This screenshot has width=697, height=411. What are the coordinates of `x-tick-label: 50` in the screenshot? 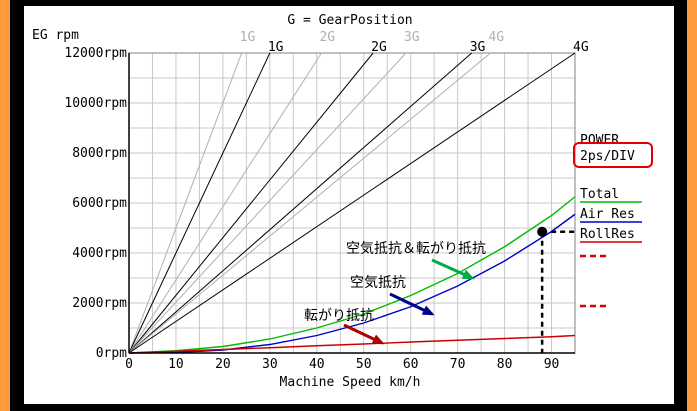 It's located at (364, 364).